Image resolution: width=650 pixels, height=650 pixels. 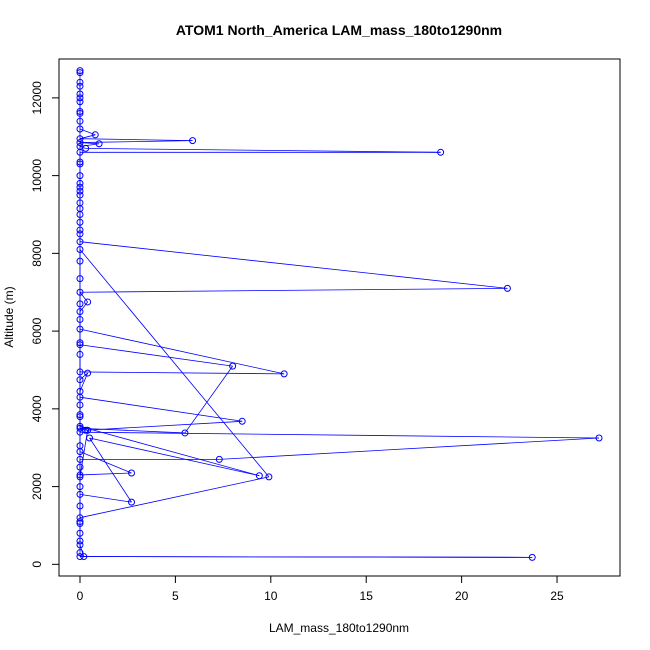 What do you see at coordinates (339, 628) in the screenshot?
I see `x-axis-label: LAM_mass_180to1290nm` at bounding box center [339, 628].